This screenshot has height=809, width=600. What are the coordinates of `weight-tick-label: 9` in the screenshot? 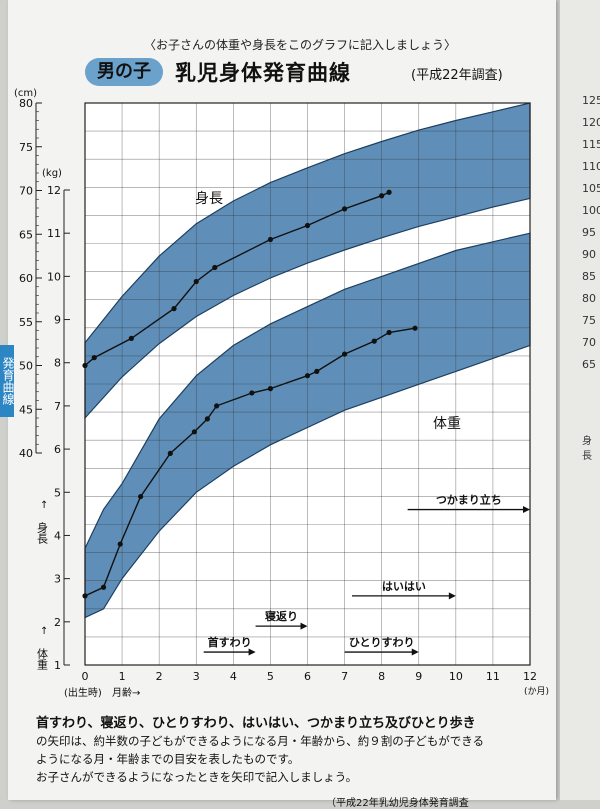 It's located at (57, 320).